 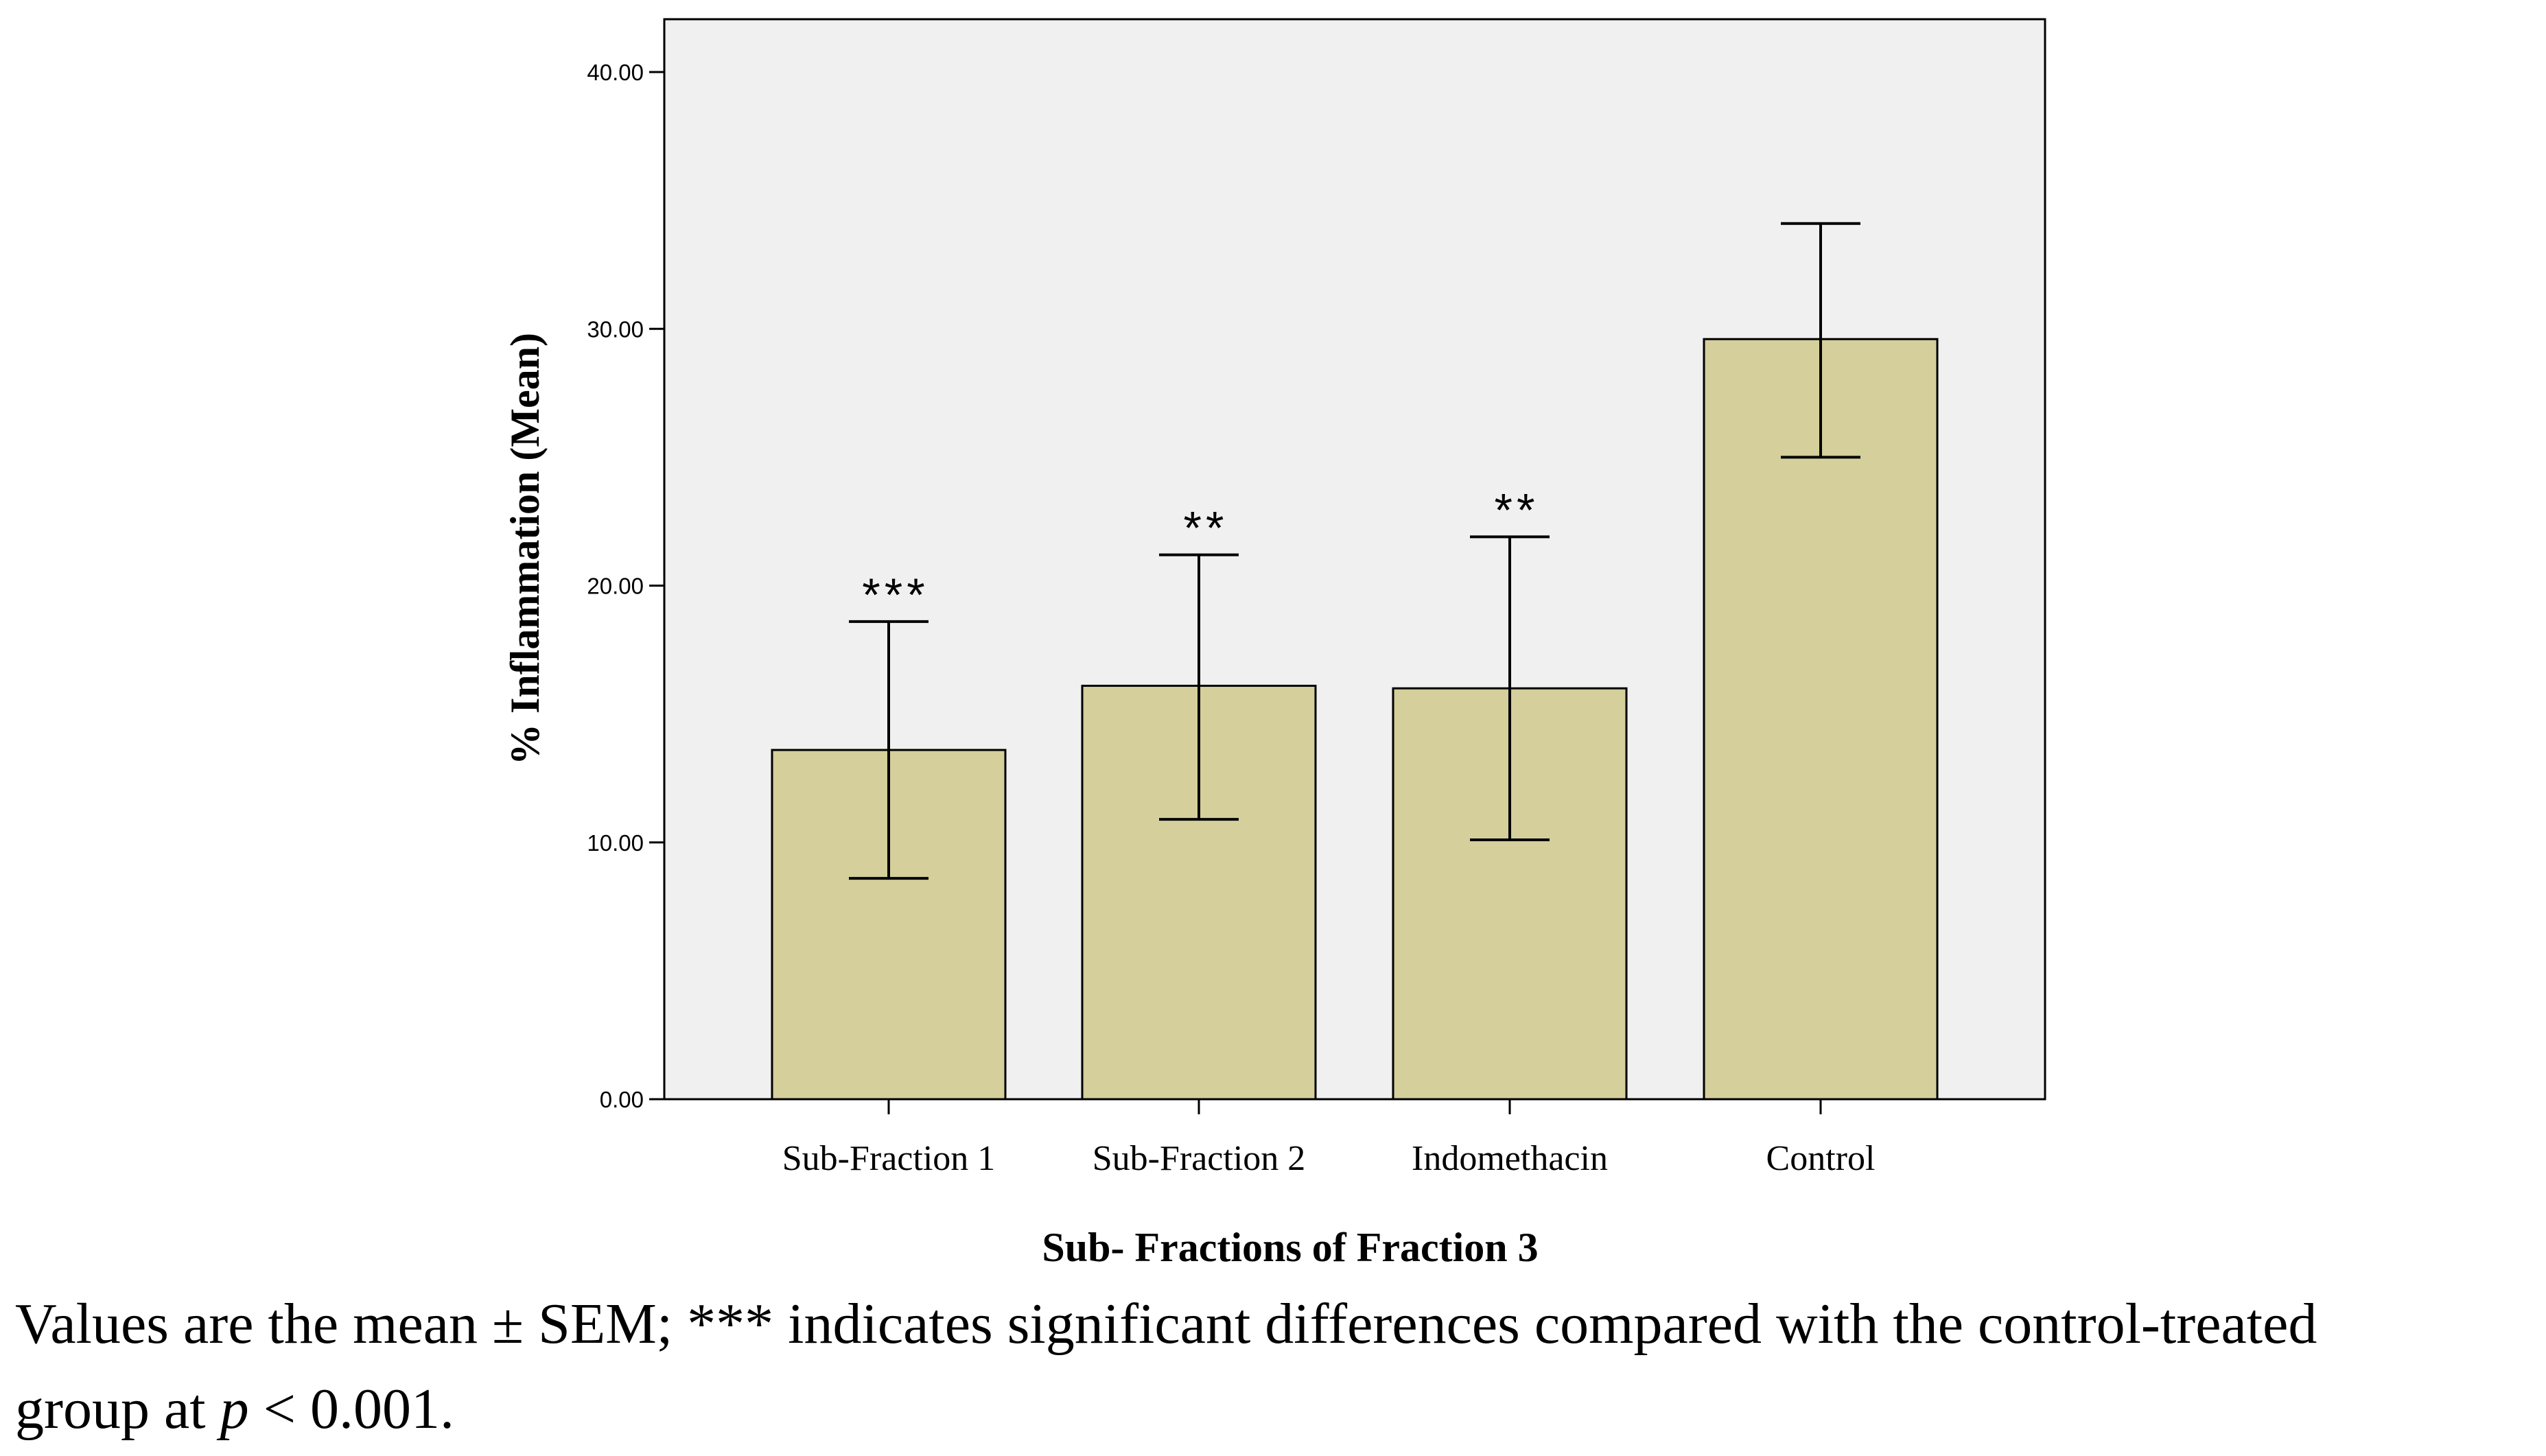 What do you see at coordinates (615, 329) in the screenshot?
I see `y-tick-label: 30.00` at bounding box center [615, 329].